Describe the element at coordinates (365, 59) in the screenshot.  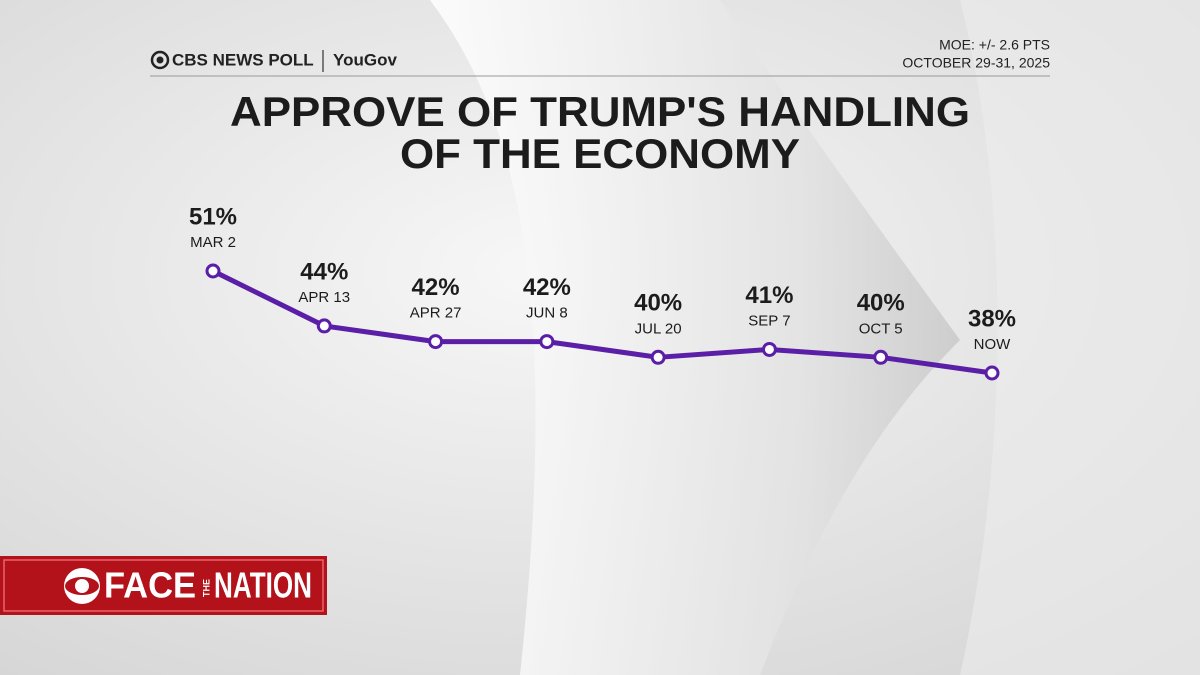
I see `poll-partner: YouGov` at that location.